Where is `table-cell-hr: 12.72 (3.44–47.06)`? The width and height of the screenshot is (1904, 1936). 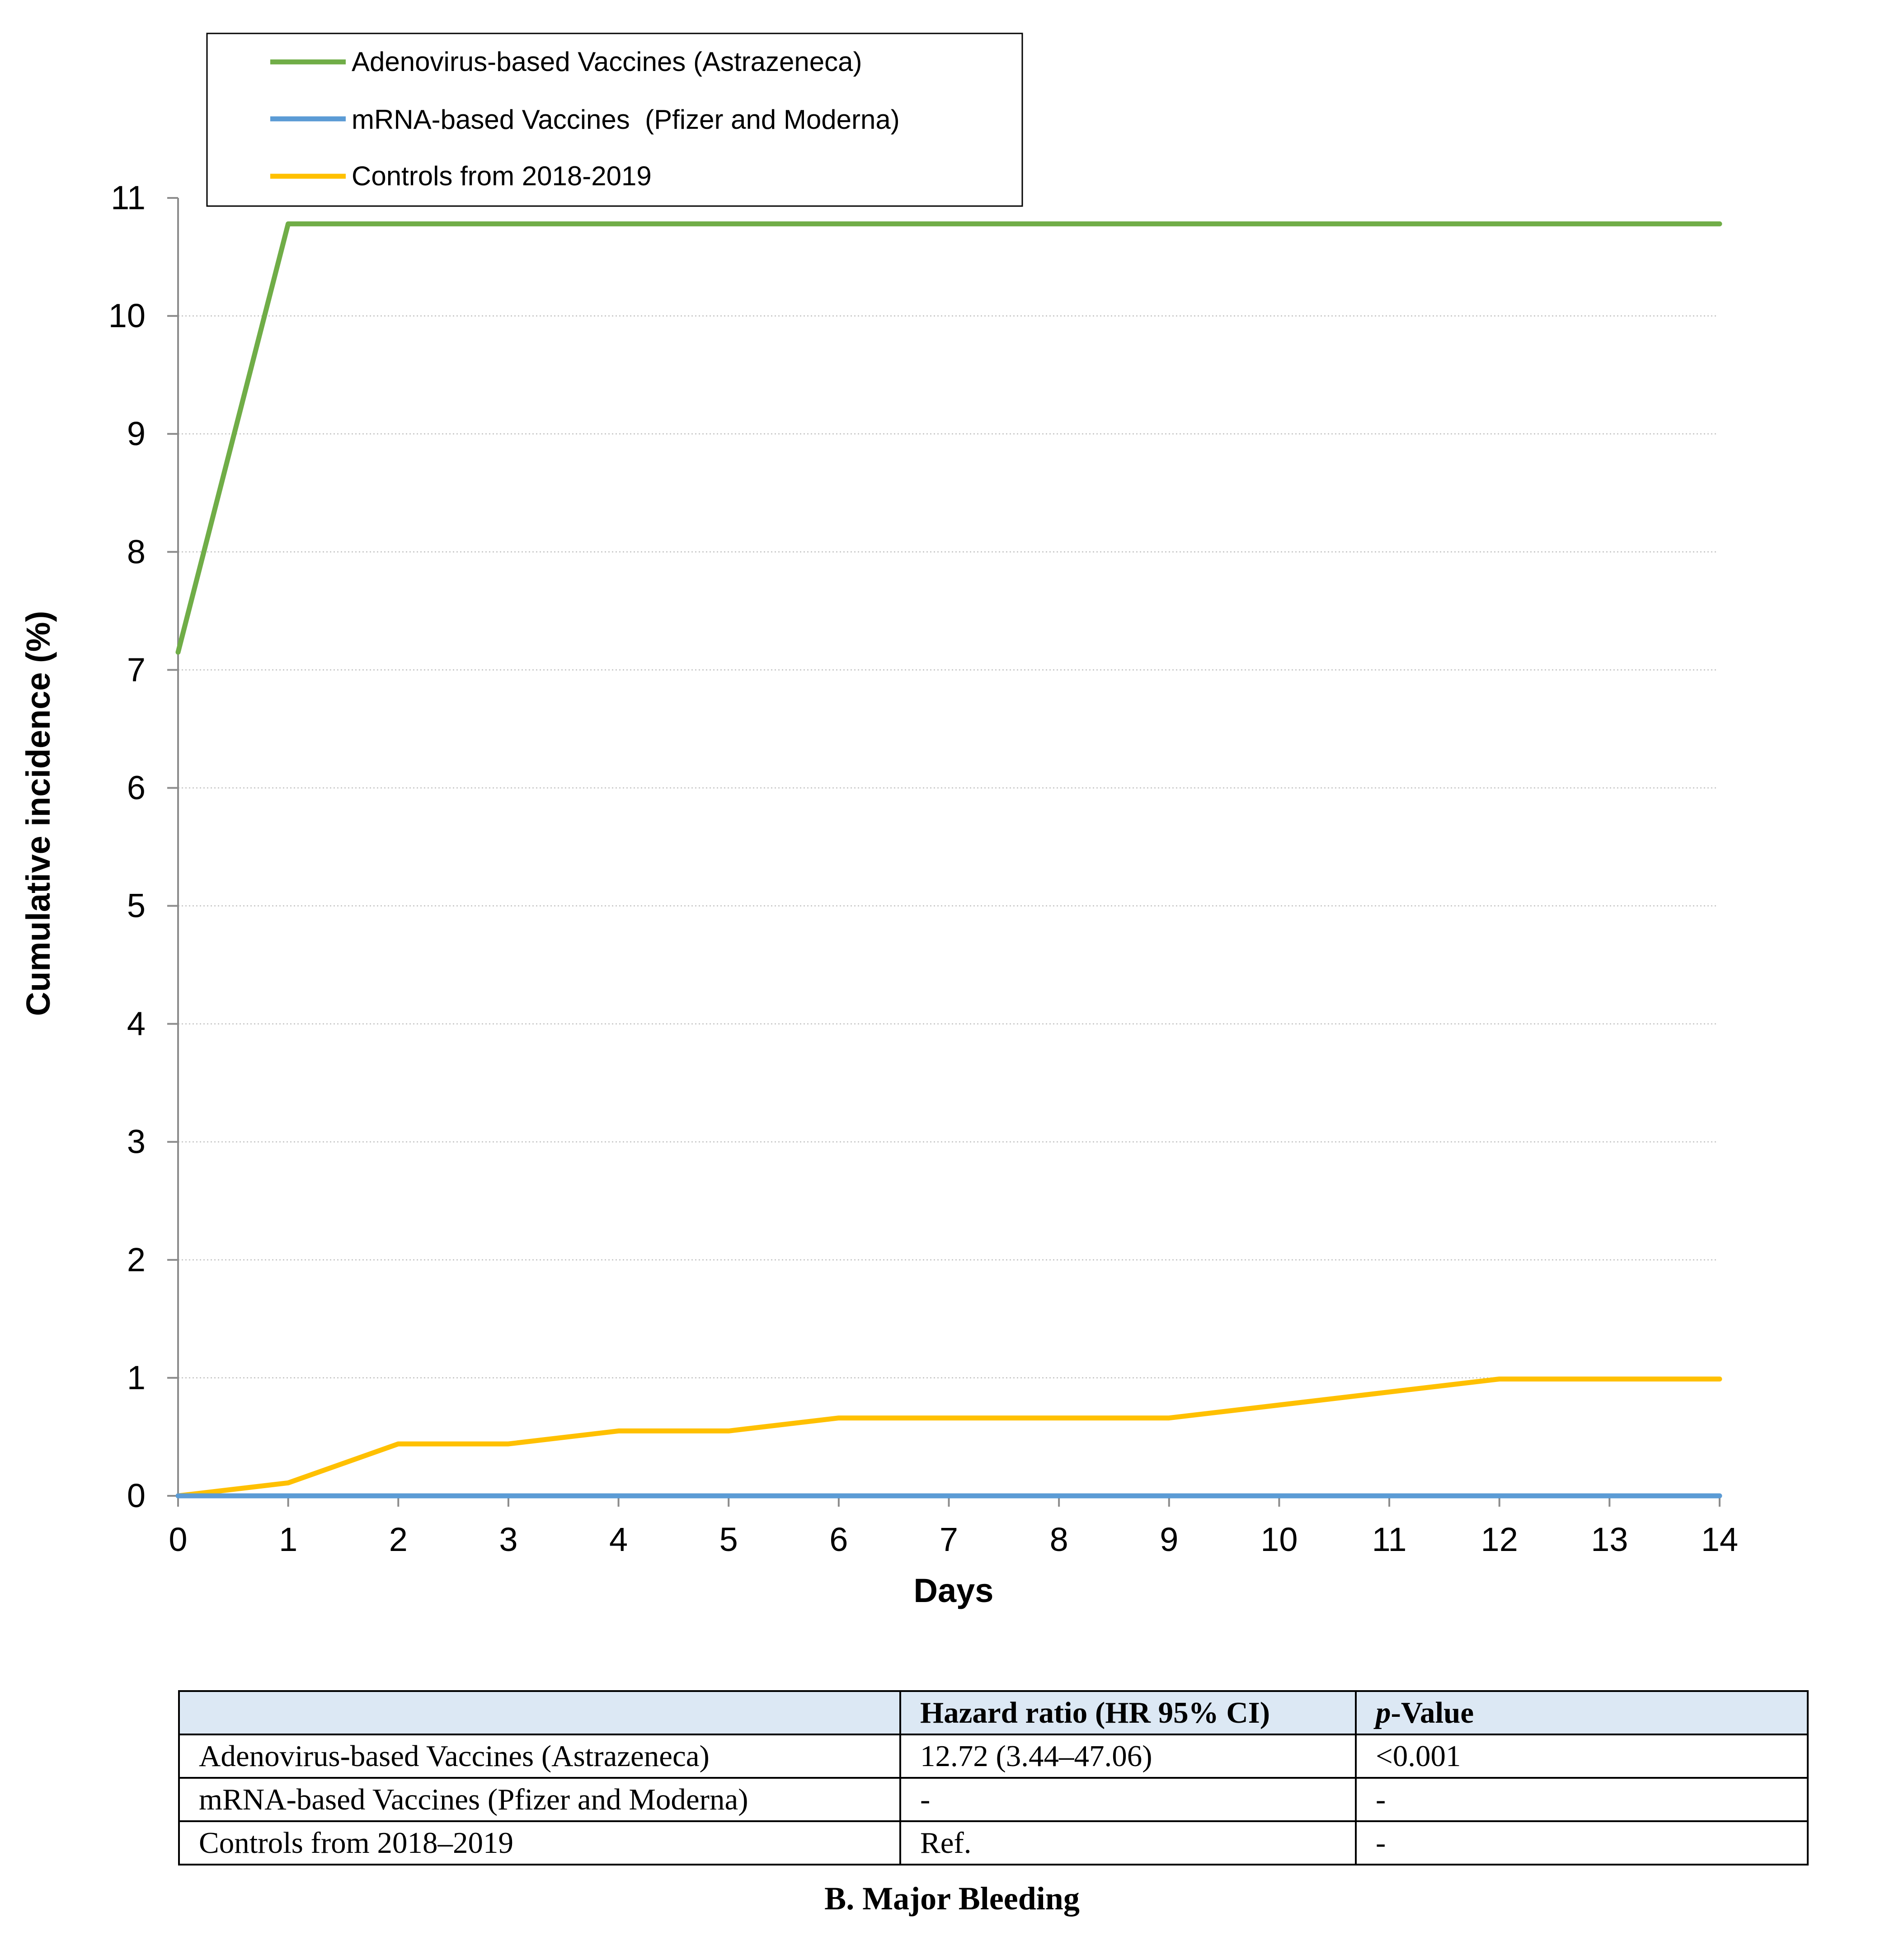
table-cell-hr: 12.72 (3.44–47.06) is located at coordinates (1128, 1756).